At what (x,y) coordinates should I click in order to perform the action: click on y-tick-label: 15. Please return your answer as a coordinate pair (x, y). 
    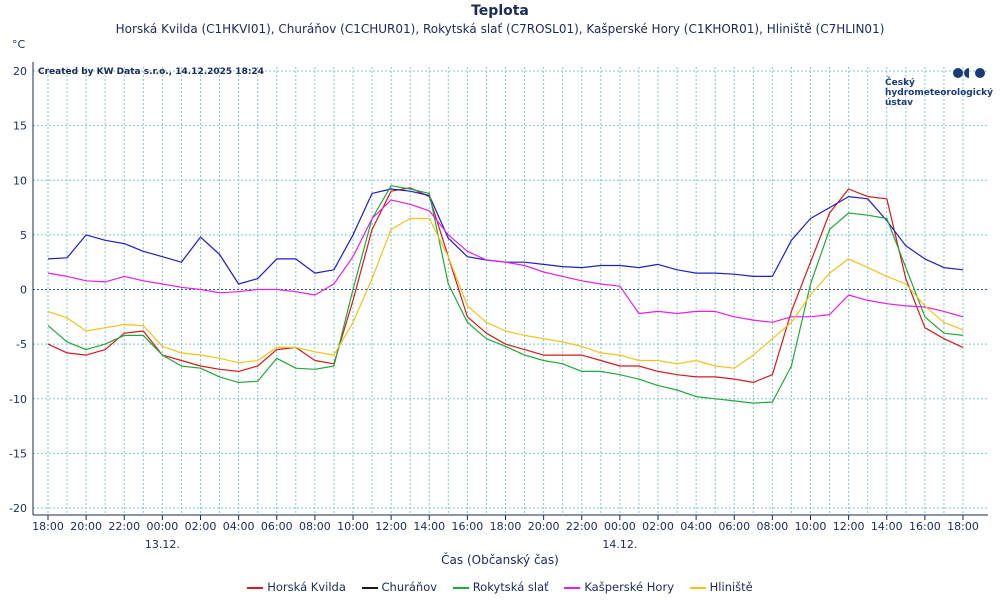
    Looking at the image, I should click on (20, 126).